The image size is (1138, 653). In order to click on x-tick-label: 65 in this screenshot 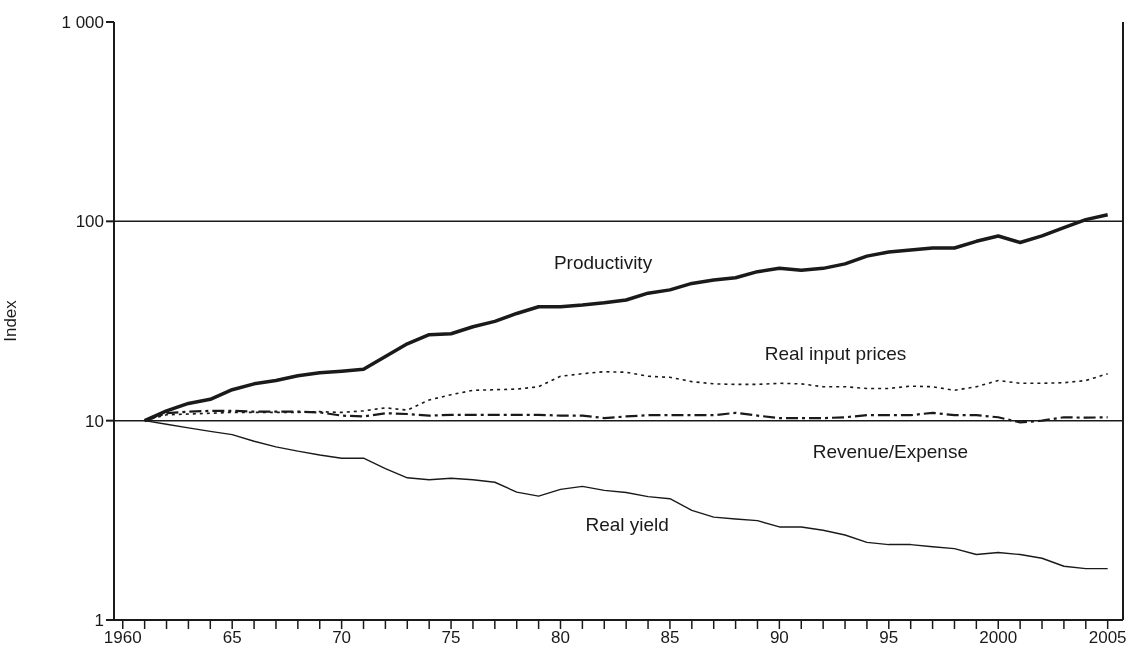, I will do `click(232, 638)`.